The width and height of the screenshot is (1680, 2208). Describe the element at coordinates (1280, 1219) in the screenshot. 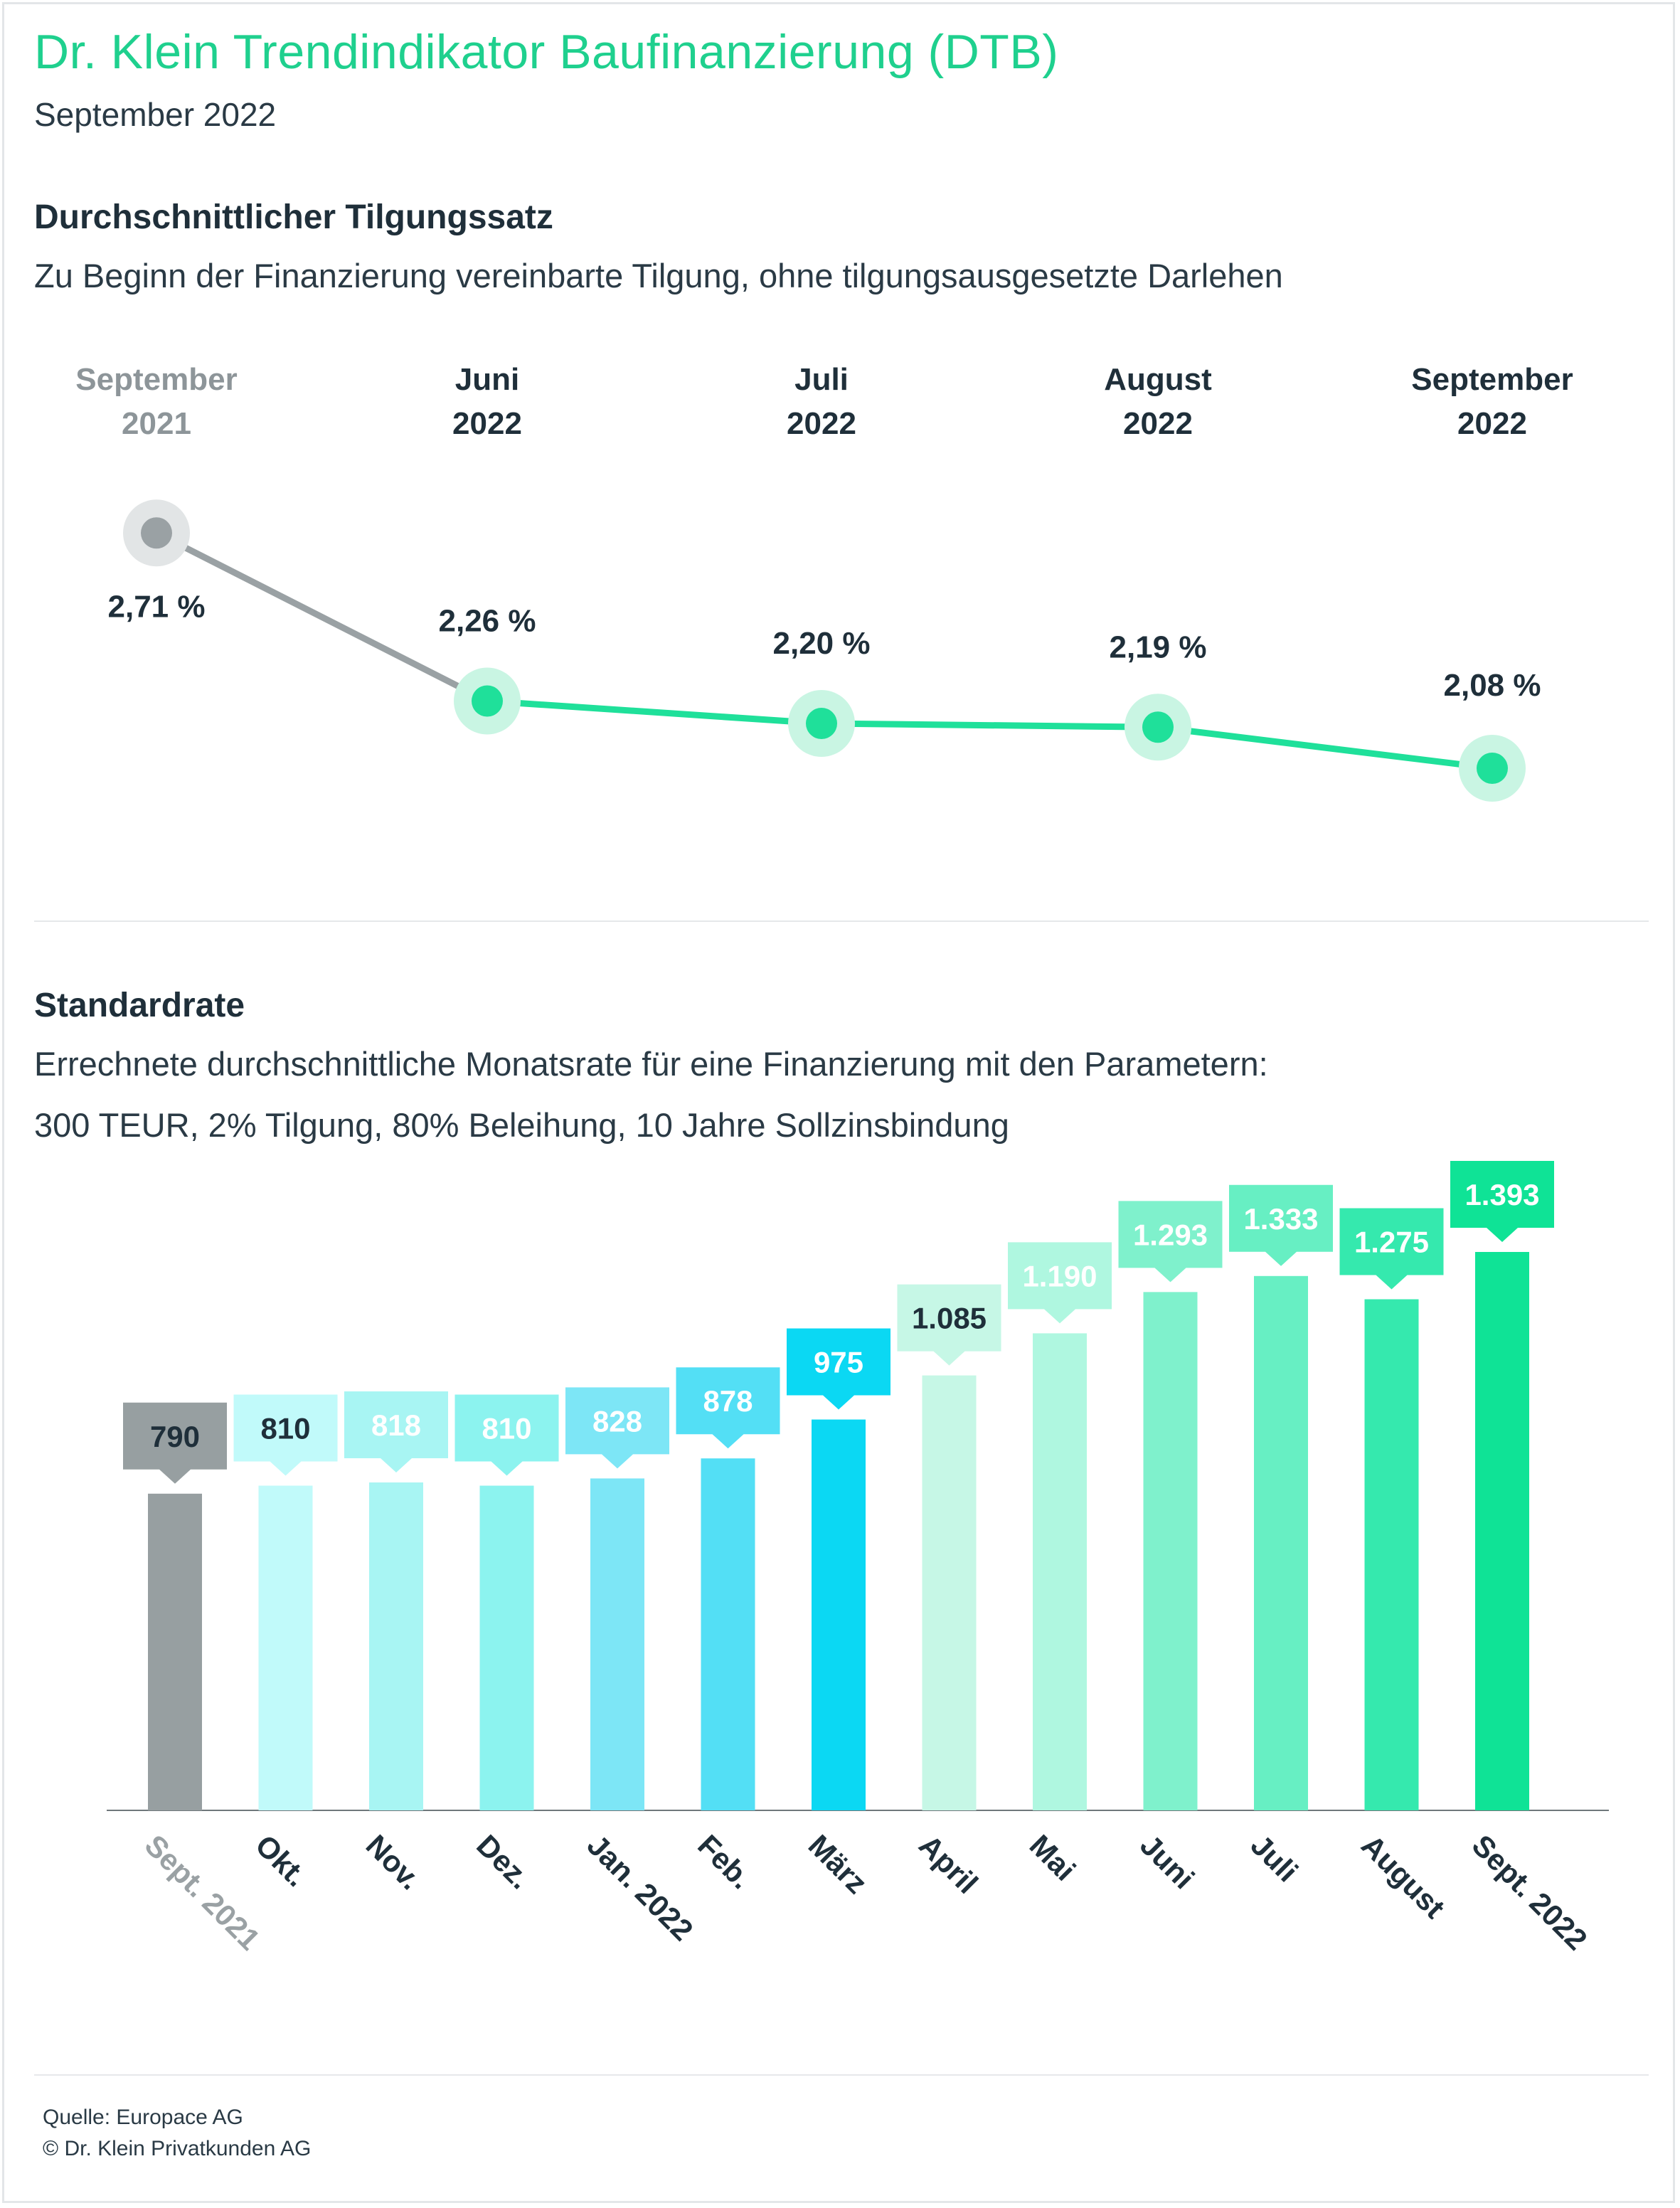

I see `bar-value-label: 1.333` at that location.